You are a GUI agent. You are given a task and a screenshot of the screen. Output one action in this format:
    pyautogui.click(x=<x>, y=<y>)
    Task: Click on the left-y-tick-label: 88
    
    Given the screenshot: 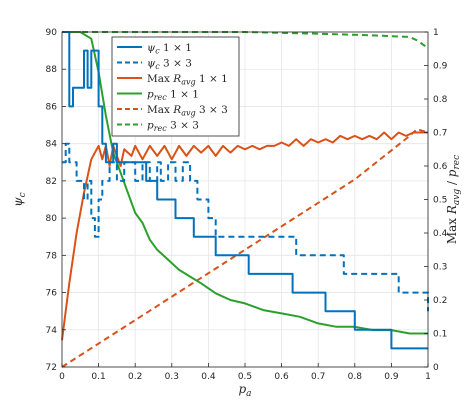 What is the action you would take?
    pyautogui.click(x=52, y=70)
    